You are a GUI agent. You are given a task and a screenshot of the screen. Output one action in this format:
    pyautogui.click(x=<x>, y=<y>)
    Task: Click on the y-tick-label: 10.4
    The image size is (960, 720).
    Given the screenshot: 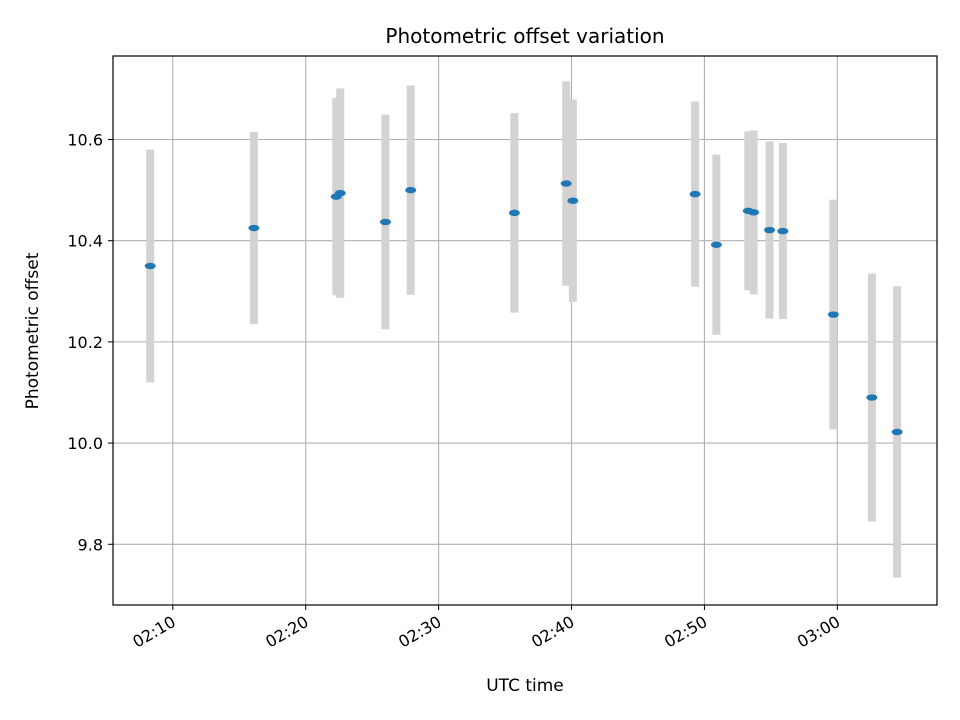 What is the action you would take?
    pyautogui.click(x=85, y=241)
    